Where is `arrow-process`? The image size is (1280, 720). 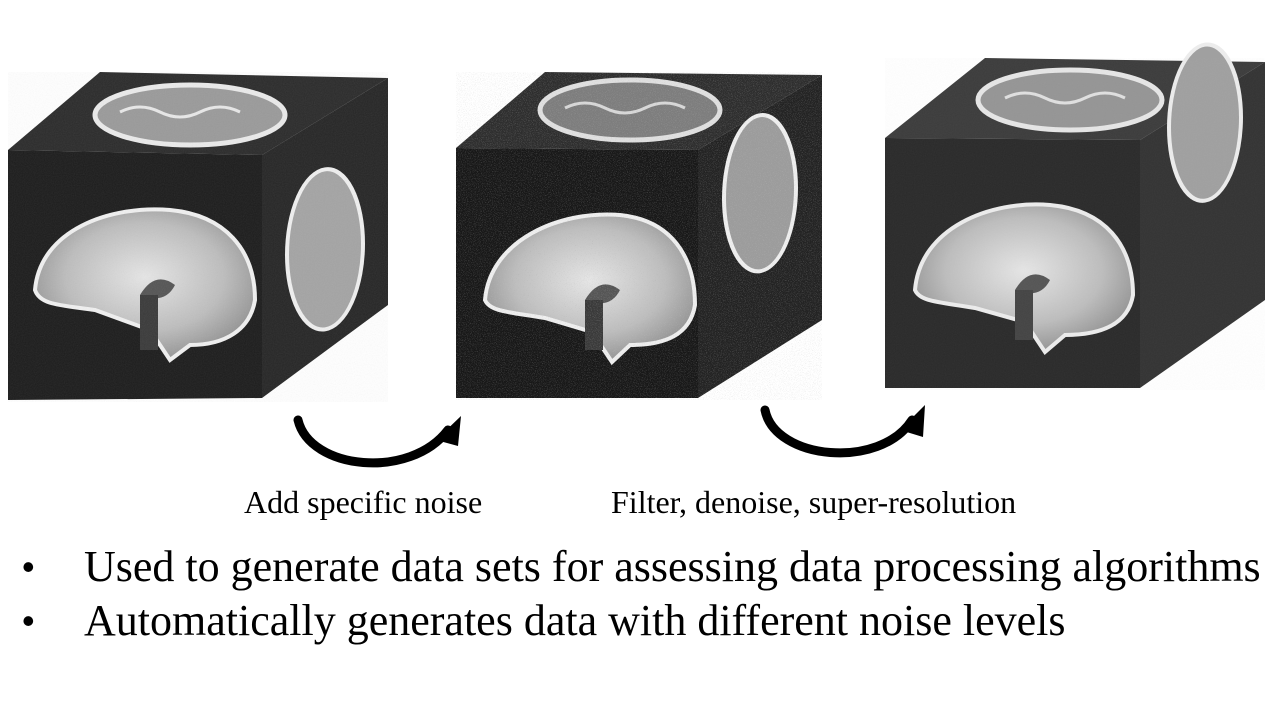
arrow-process is located at coordinates (838, 431).